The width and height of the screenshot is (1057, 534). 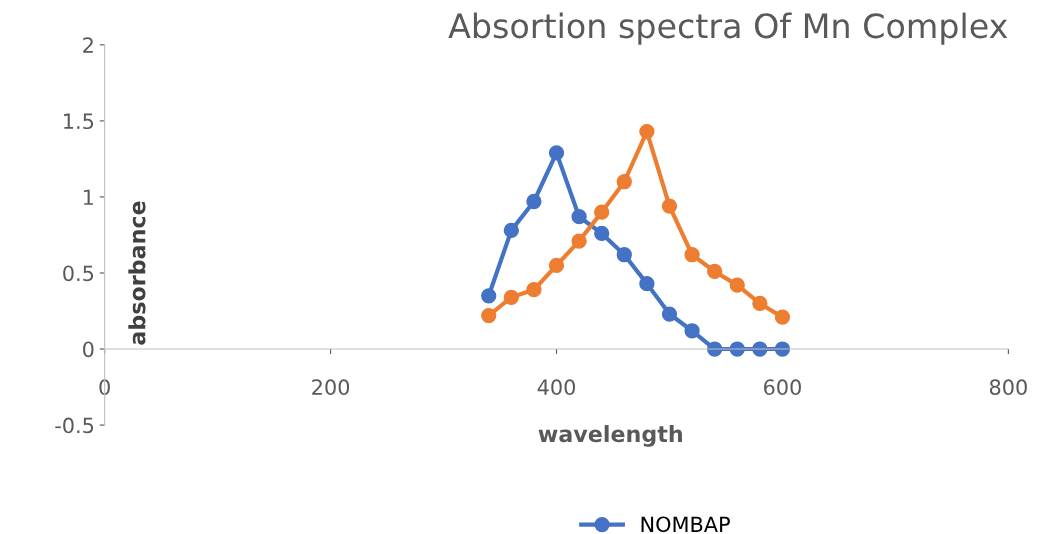 I want to click on x-tick-label: 600, so click(x=782, y=387).